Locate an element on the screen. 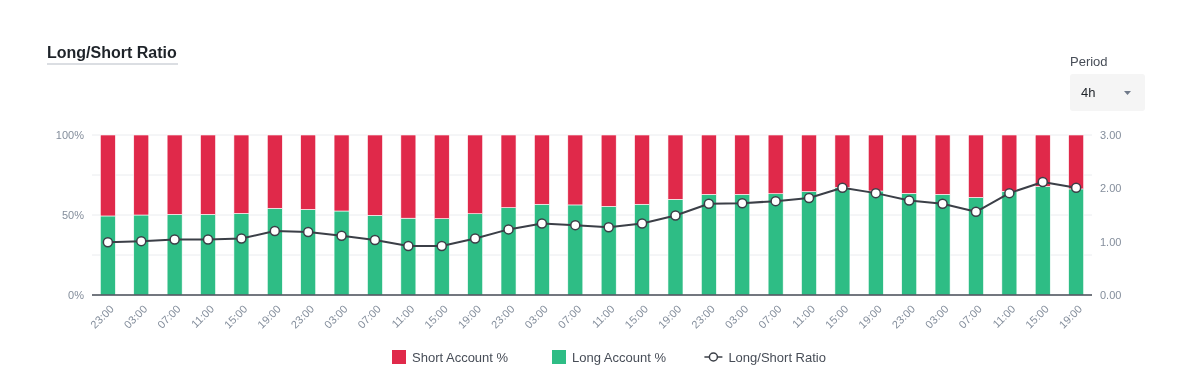 The height and width of the screenshot is (382, 1200). y2-tick-label: 1.00 is located at coordinates (1111, 241).